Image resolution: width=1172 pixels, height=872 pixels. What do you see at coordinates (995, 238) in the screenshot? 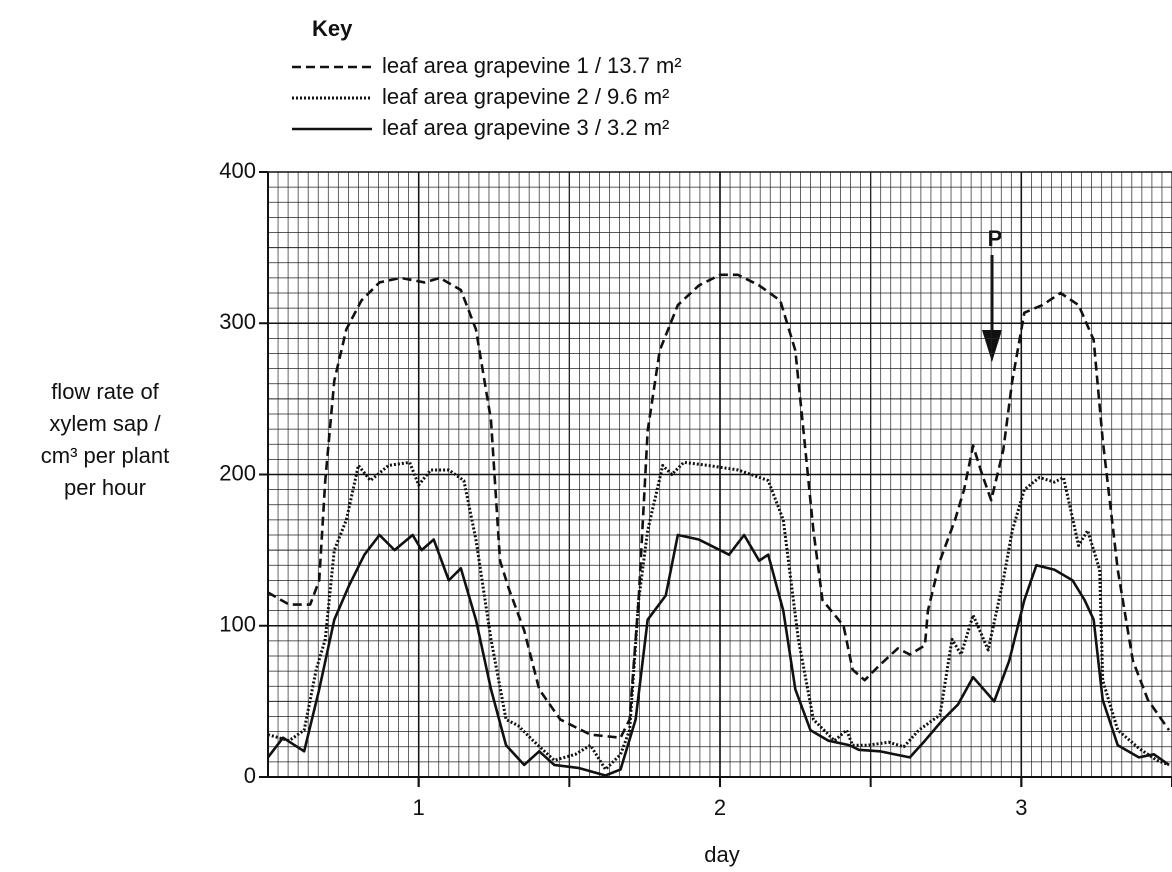
I see `annotation: P` at bounding box center [995, 238].